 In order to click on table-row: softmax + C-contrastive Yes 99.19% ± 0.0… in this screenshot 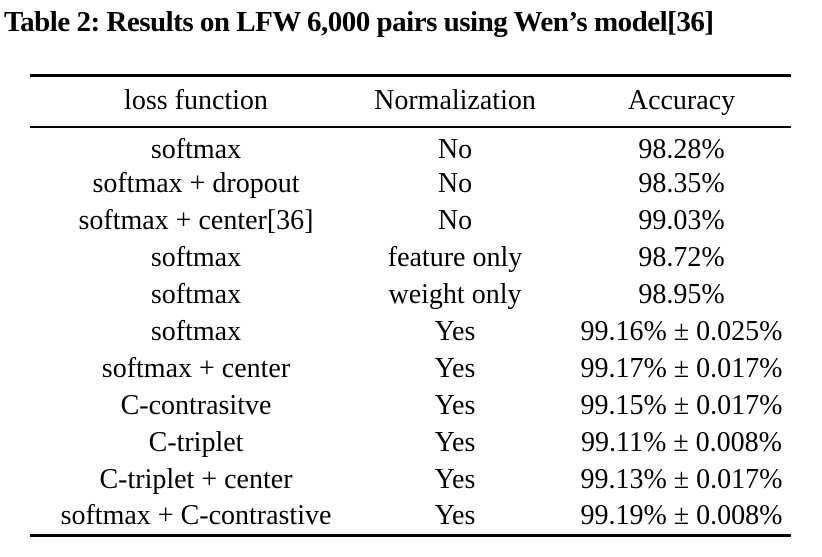, I will do `click(410, 517)`.